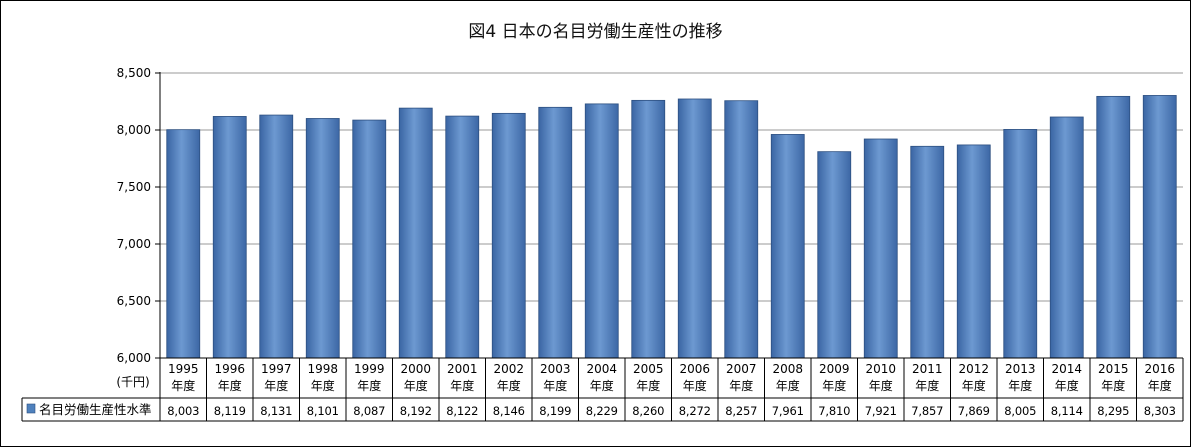 Image resolution: width=1191 pixels, height=447 pixels. Describe the element at coordinates (462, 411) in the screenshot. I see `data-label: 8,122` at that location.